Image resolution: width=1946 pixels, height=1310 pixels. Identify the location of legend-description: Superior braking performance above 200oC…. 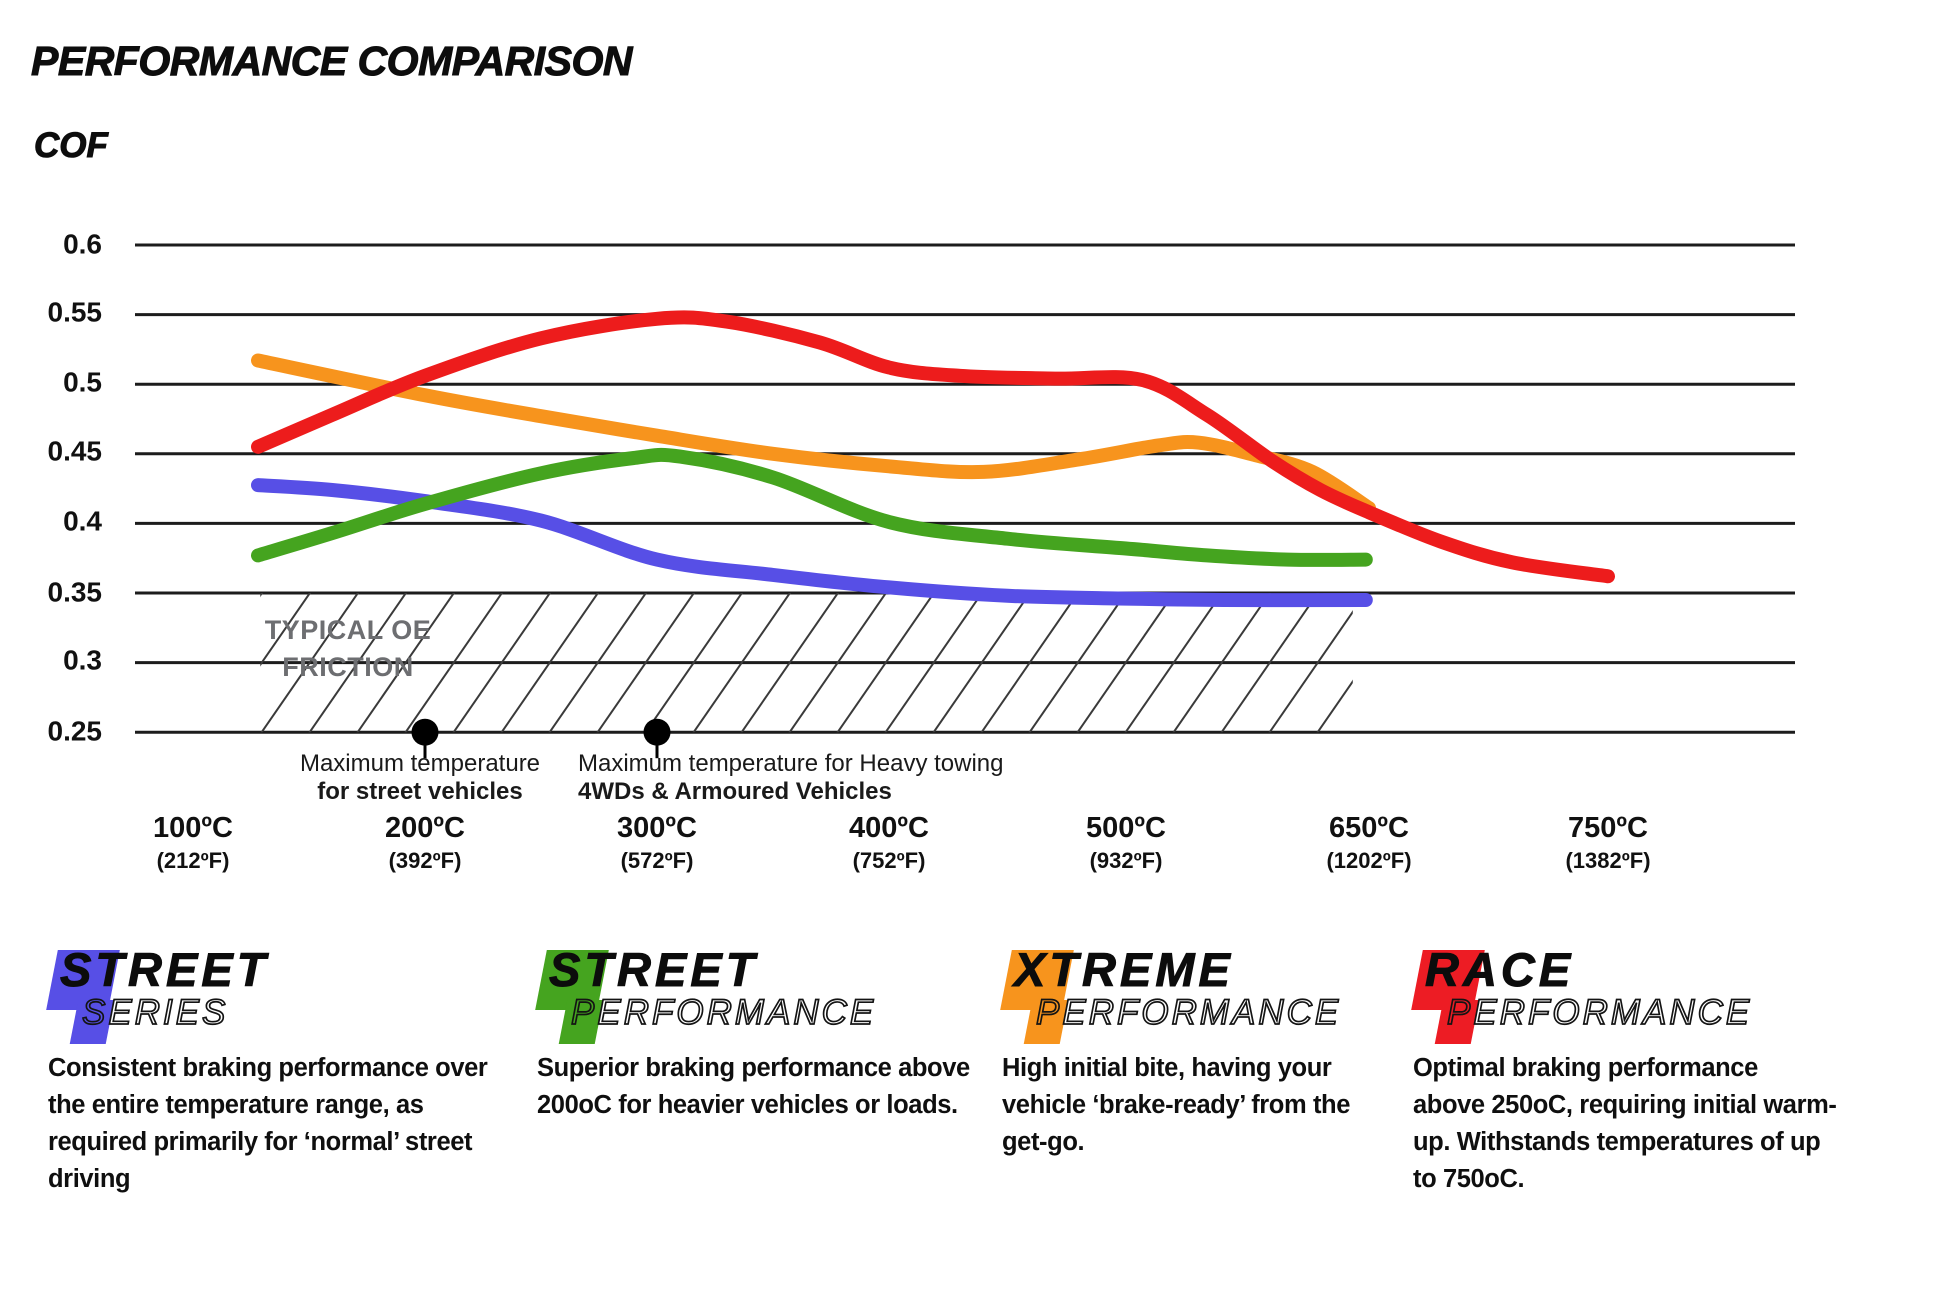
(753, 1086).